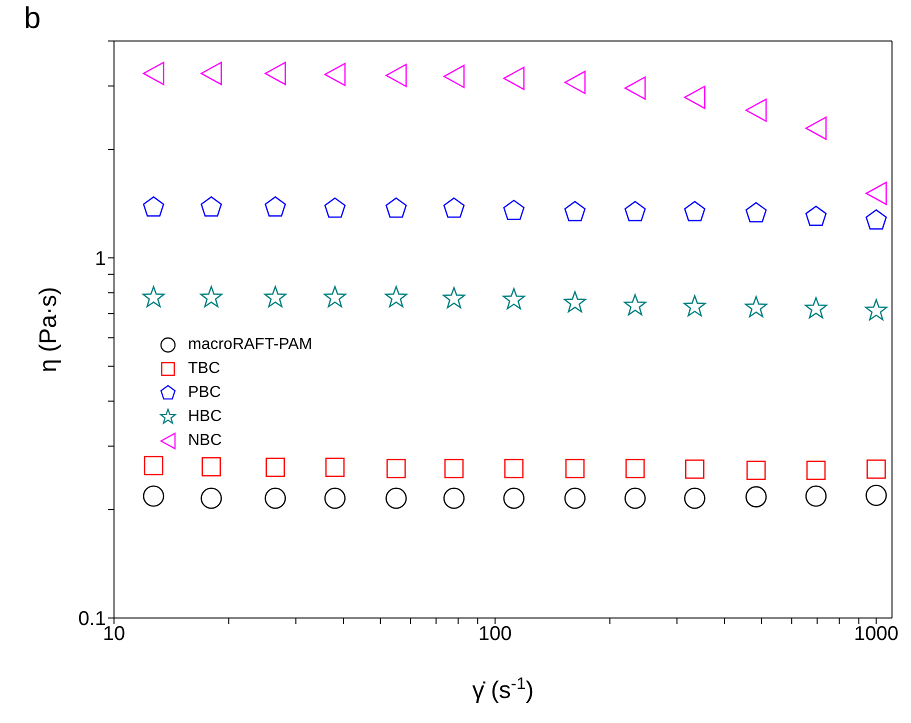 This screenshot has width=911, height=723. I want to click on legend-label: TBC, so click(204, 369).